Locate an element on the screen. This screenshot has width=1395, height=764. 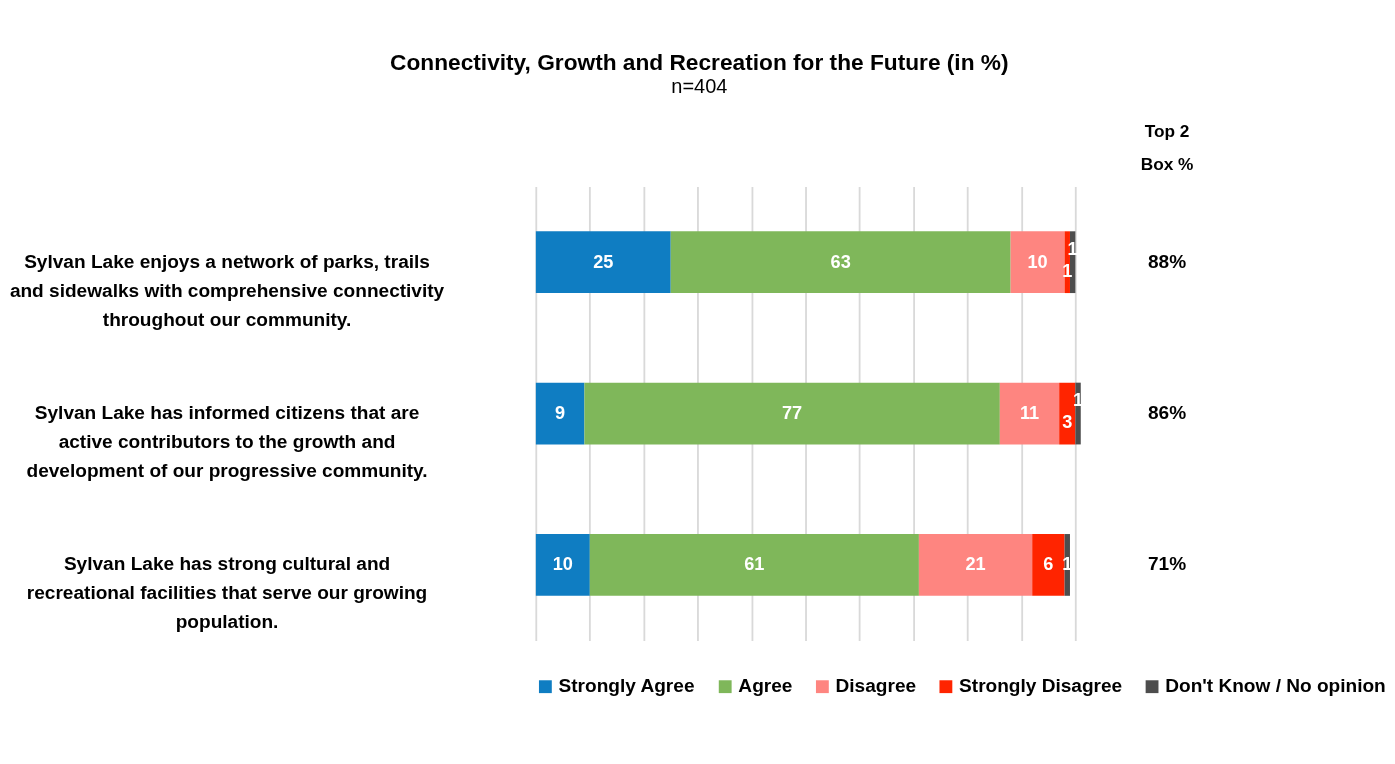
data-label: 61 is located at coordinates (754, 564).